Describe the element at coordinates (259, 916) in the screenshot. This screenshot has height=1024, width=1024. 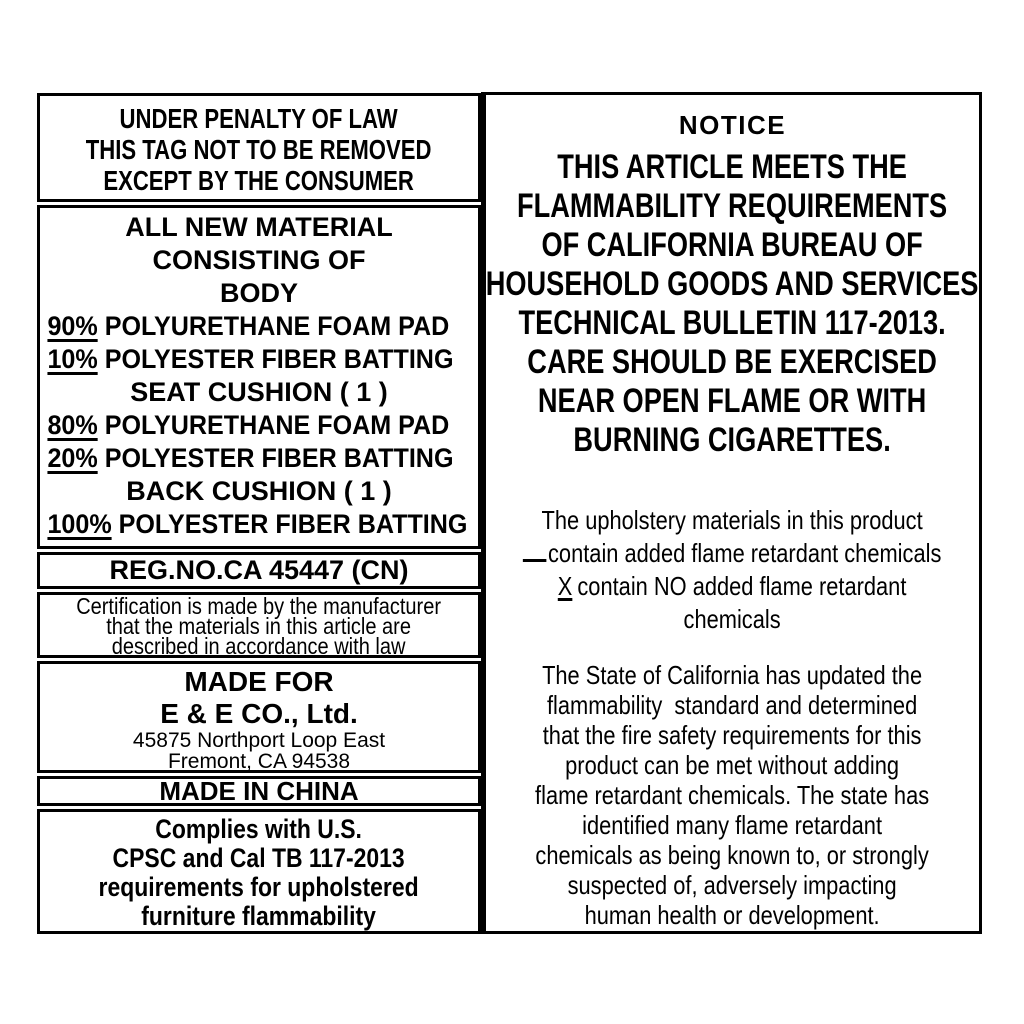
I see `compliance-line: furniture flammability` at that location.